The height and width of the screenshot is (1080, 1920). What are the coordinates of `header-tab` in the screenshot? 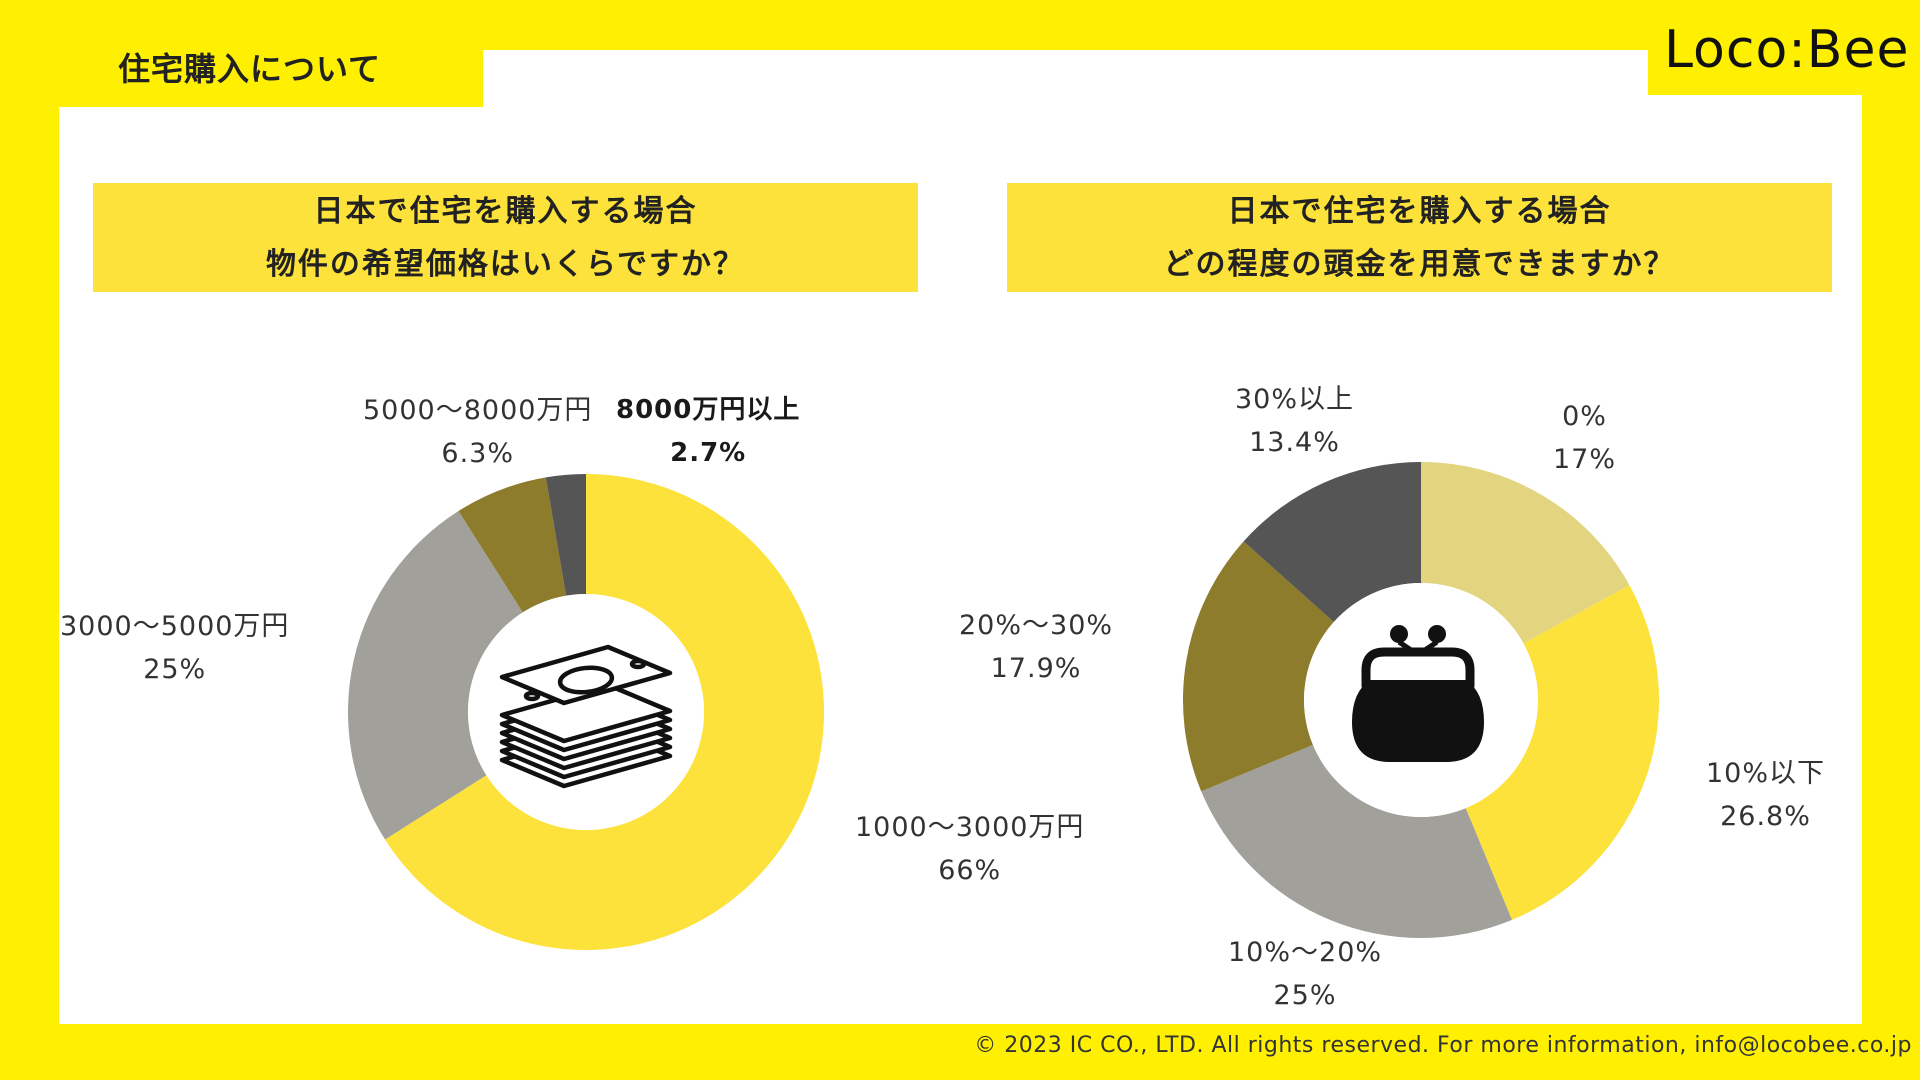 It's located at (271, 53).